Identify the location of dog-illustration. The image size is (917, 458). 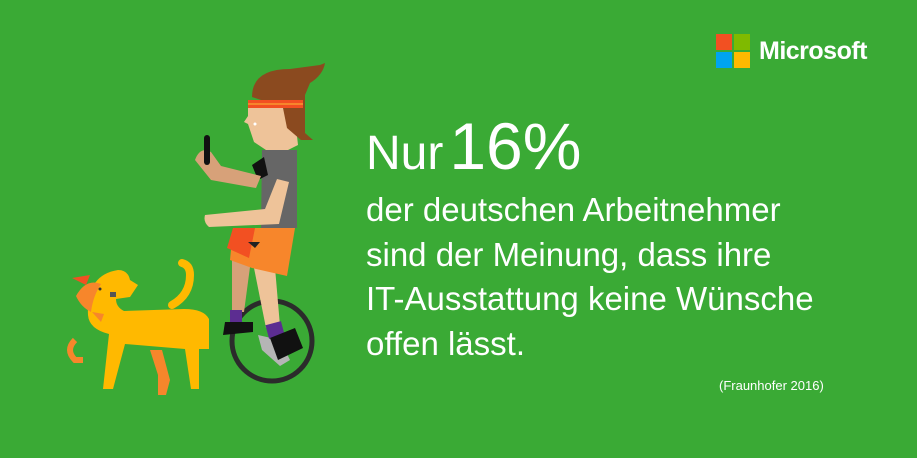
(138, 327).